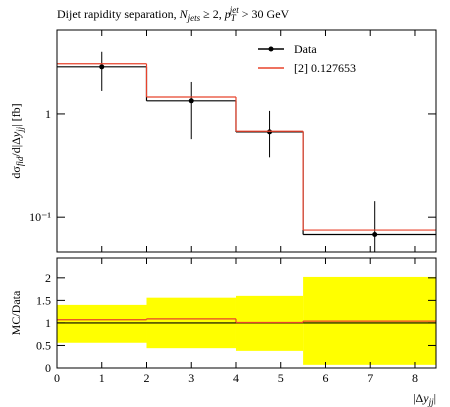  Describe the element at coordinates (227, 14) in the screenshot. I see `text-segment: p` at that location.